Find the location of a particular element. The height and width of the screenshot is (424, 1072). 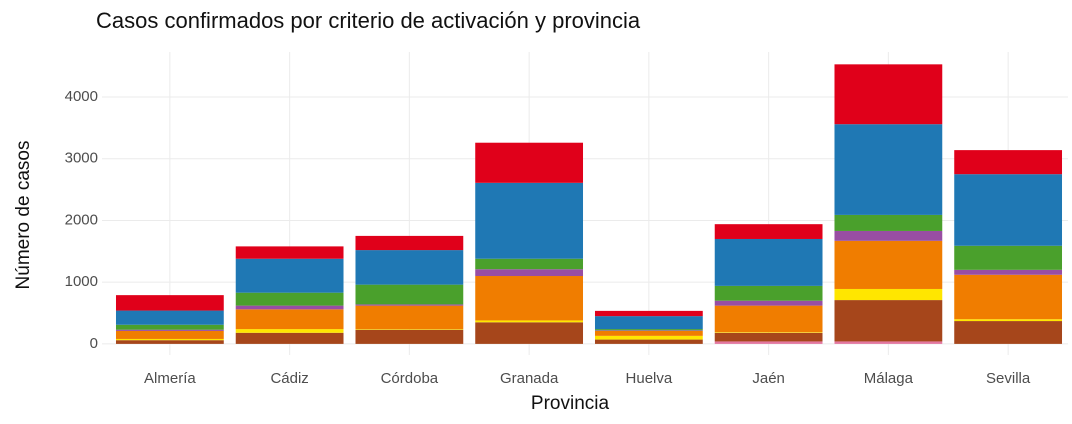

y-tick-label: 3000 is located at coordinates (81, 158).